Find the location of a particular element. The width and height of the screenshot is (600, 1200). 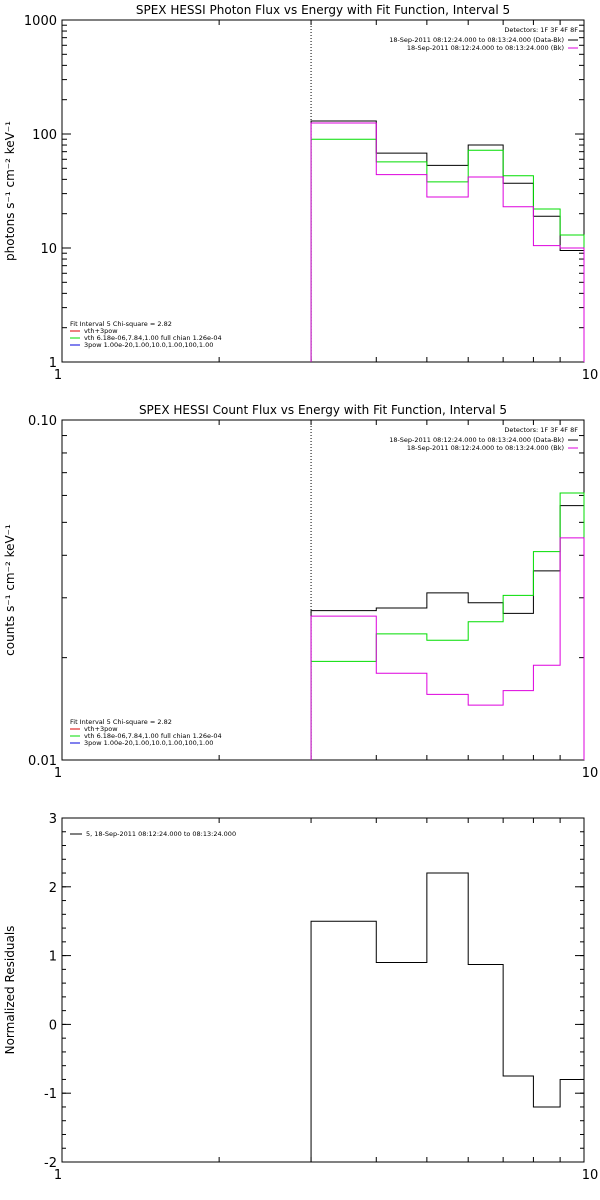

y-tick-label: 2 is located at coordinates (53, 888).